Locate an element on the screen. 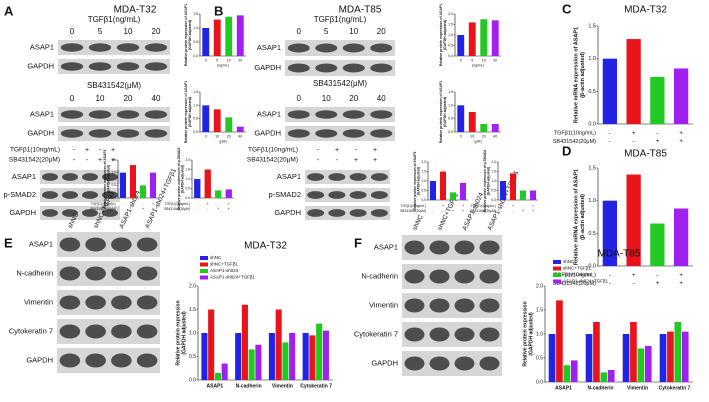 This screenshot has width=709, height=402. lane-label: 0 is located at coordinates (299, 98).